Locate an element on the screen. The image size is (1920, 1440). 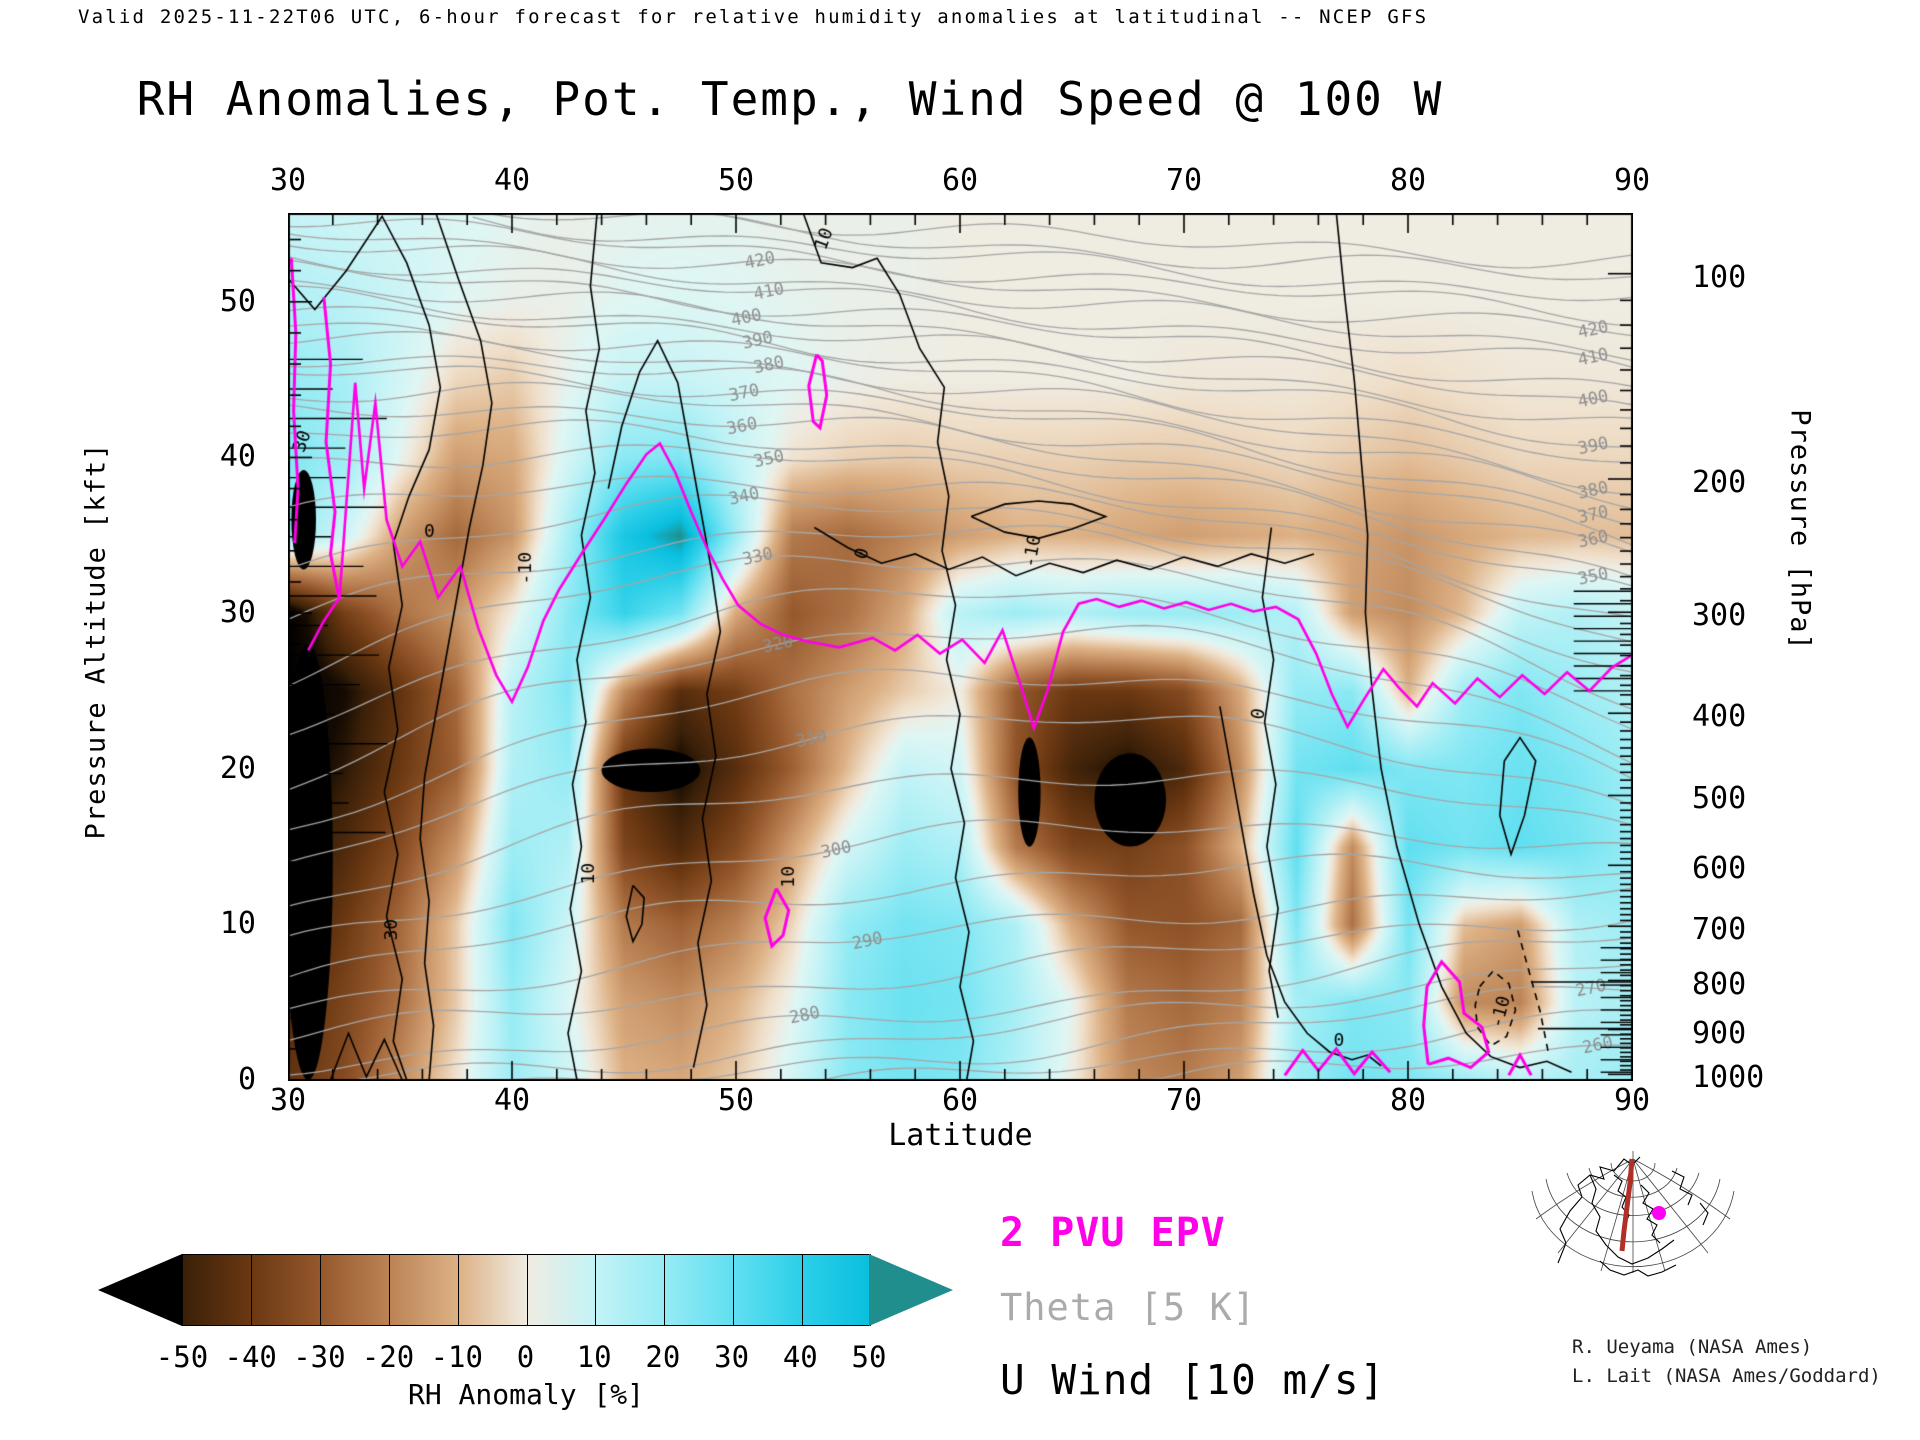
x-tick-label-bottom: 30 is located at coordinates (288, 1100).